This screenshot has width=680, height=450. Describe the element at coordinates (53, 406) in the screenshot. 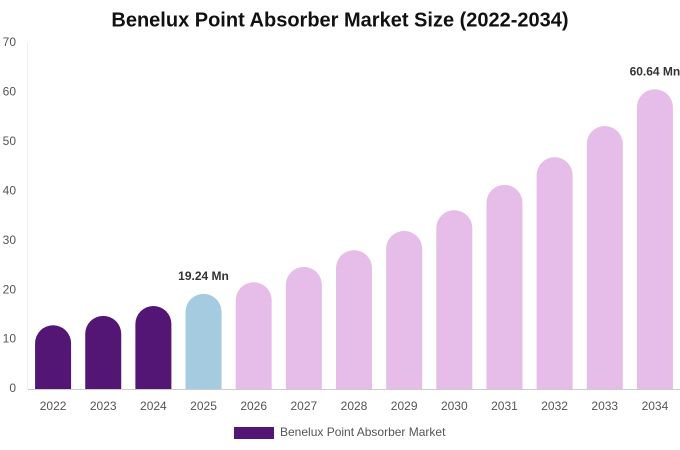

I see `x-tick-label: 2022` at that location.